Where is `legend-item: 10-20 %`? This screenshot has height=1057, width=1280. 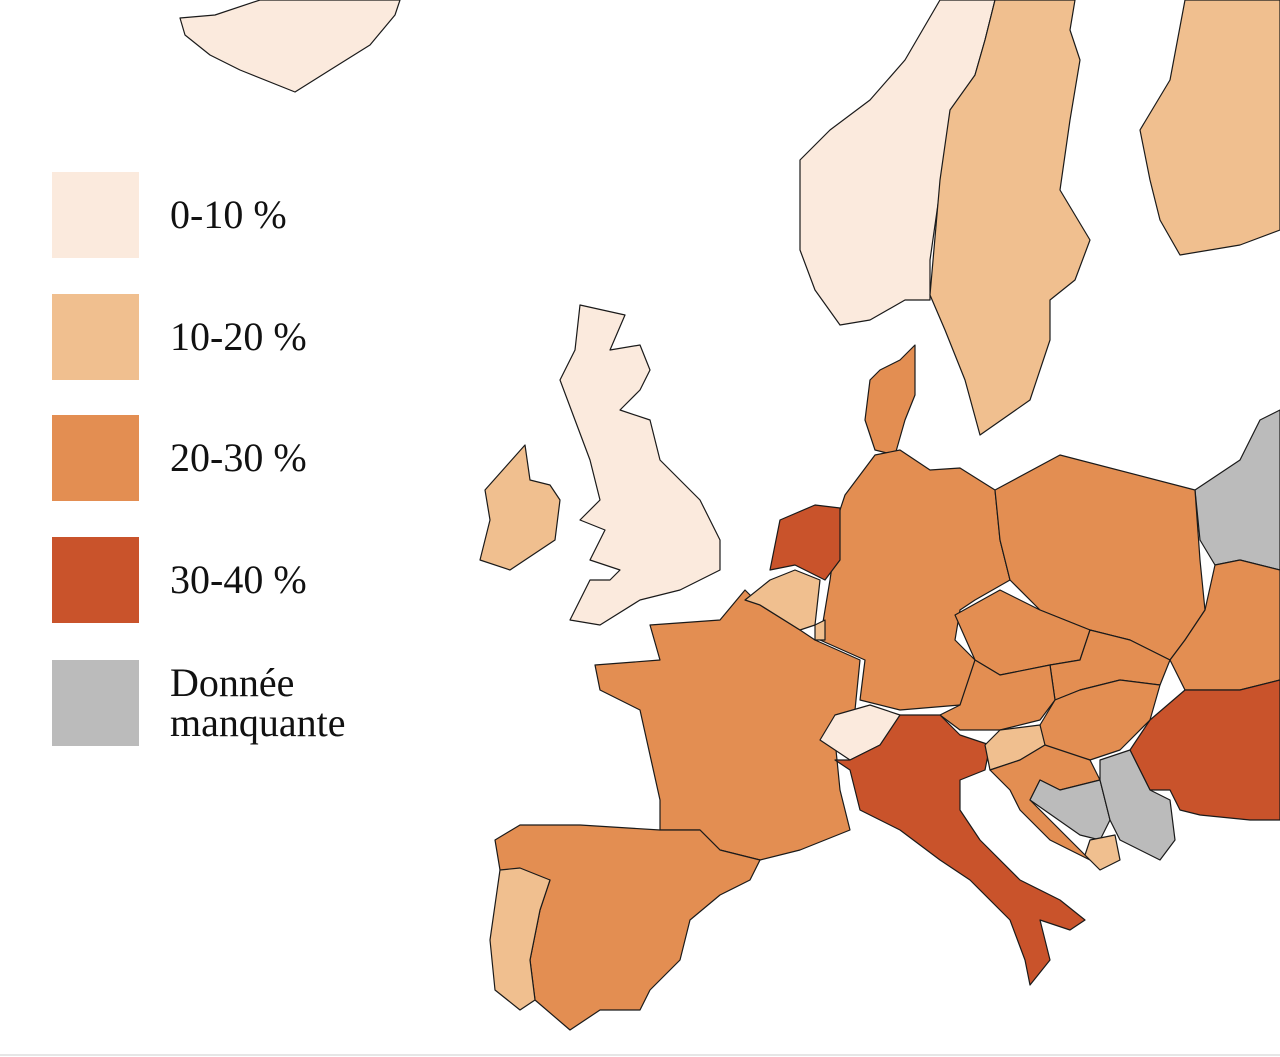
legend-item: 10-20 % is located at coordinates (262, 337).